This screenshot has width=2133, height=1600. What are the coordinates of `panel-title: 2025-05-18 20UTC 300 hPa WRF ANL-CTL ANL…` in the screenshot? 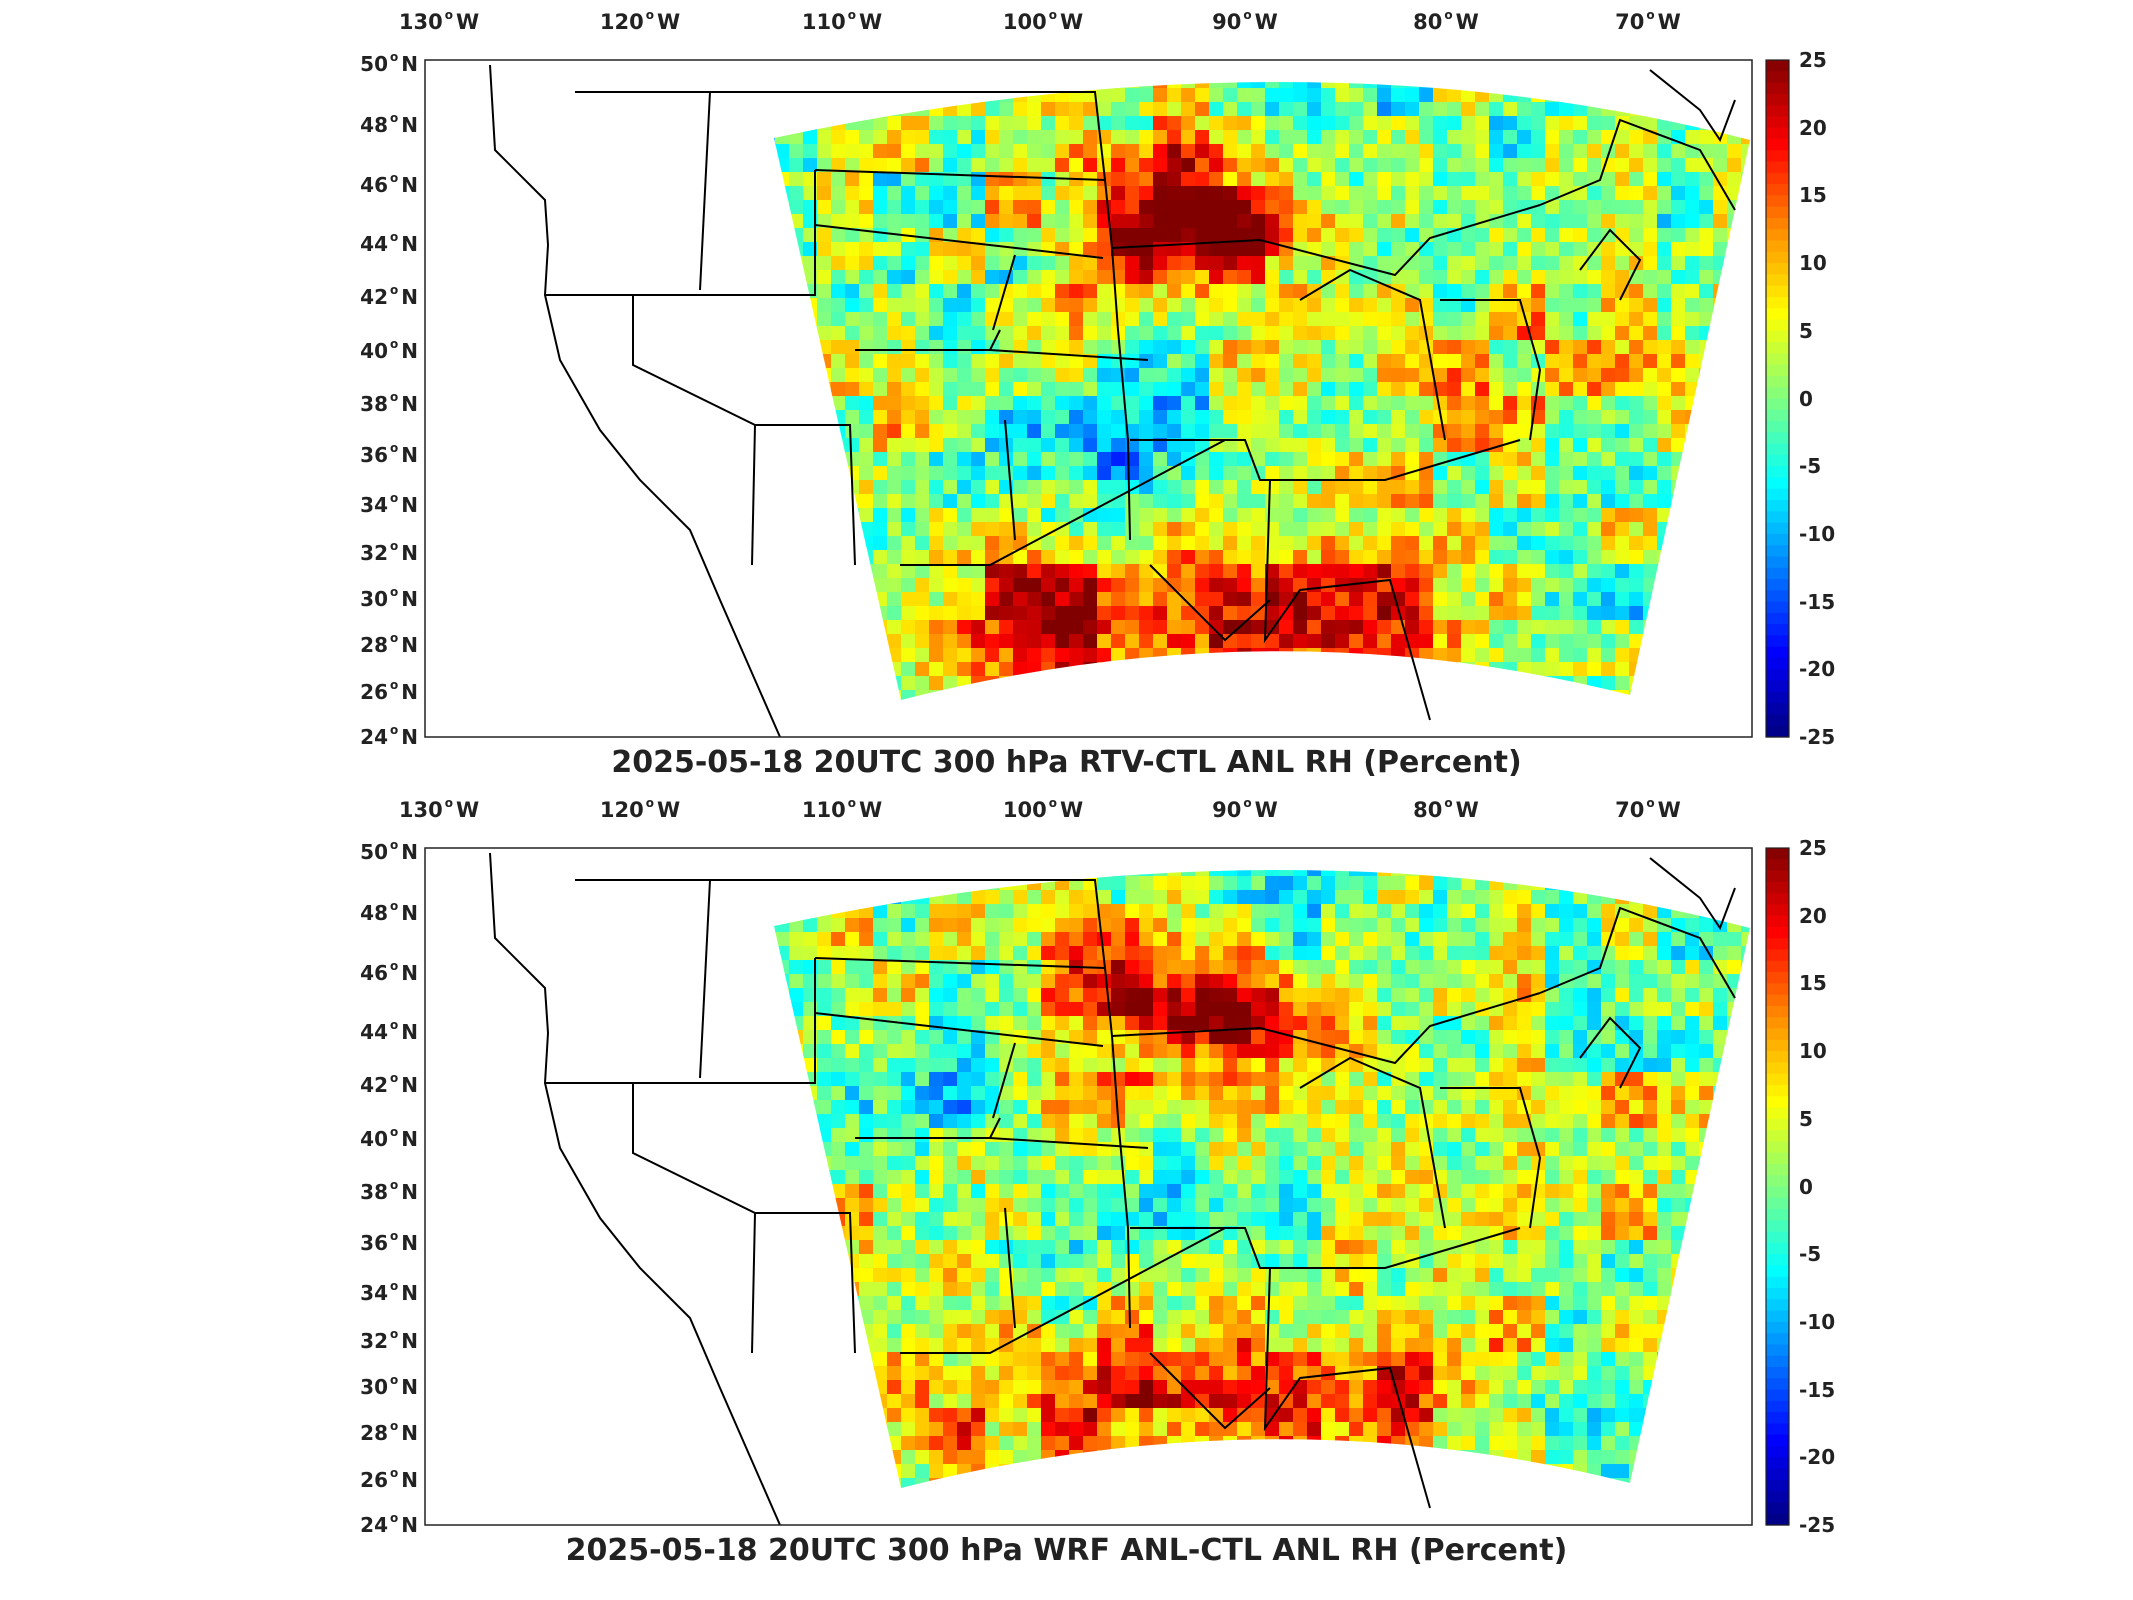 It's located at (1066, 1550).